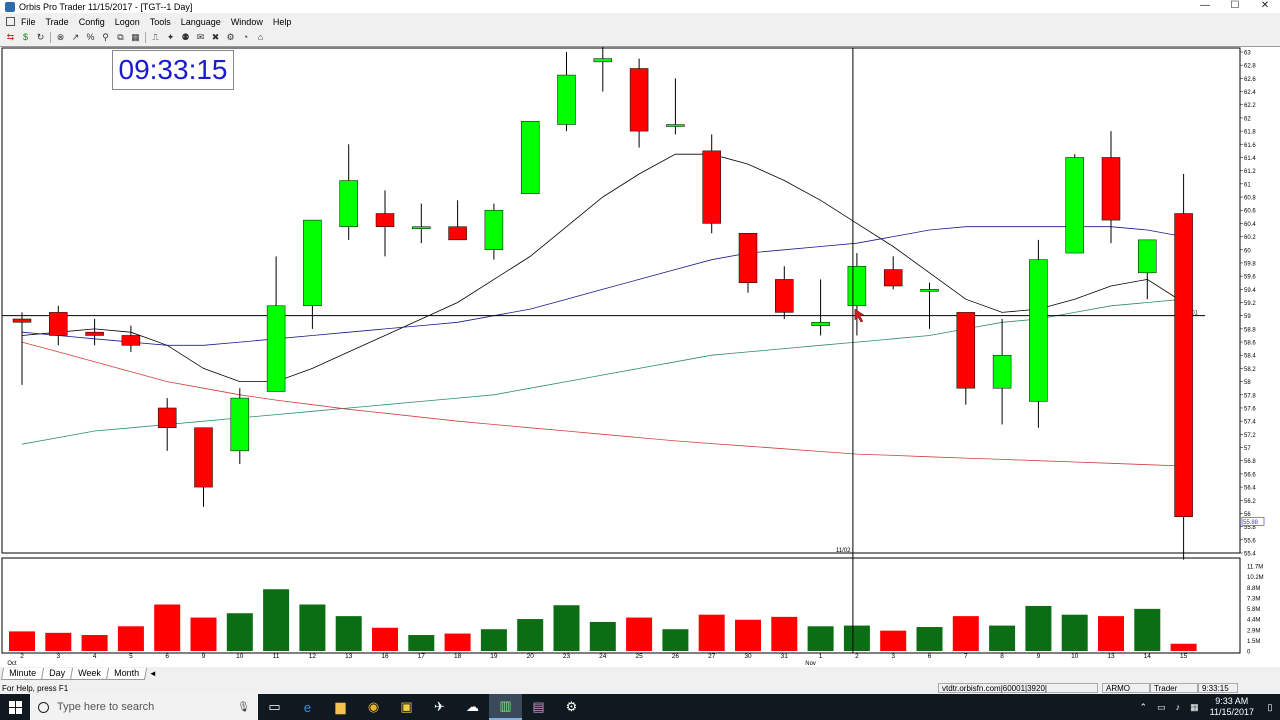 This screenshot has height=720, width=1280. I want to click on menu-tools: Tools, so click(160, 21).